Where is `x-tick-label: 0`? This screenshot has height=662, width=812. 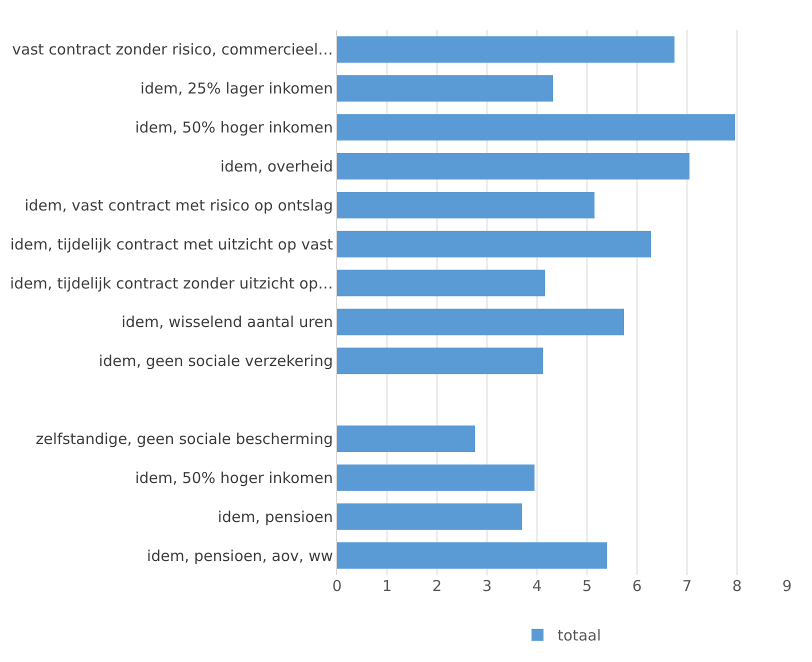
x-tick-label: 0 is located at coordinates (337, 586).